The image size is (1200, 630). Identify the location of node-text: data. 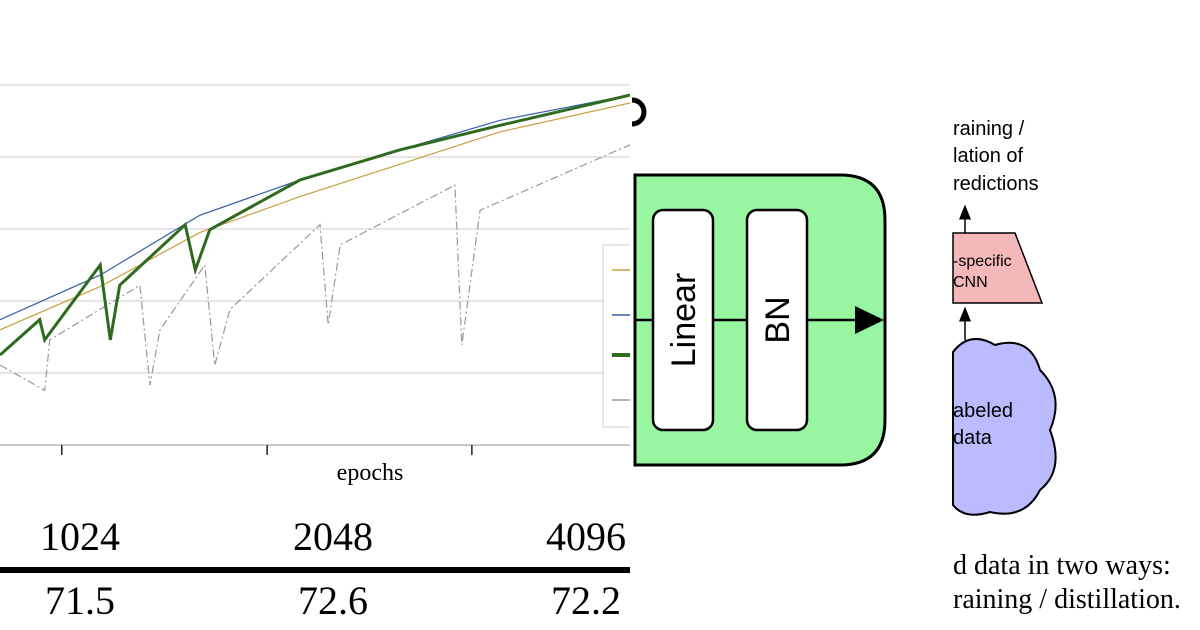
(973, 438).